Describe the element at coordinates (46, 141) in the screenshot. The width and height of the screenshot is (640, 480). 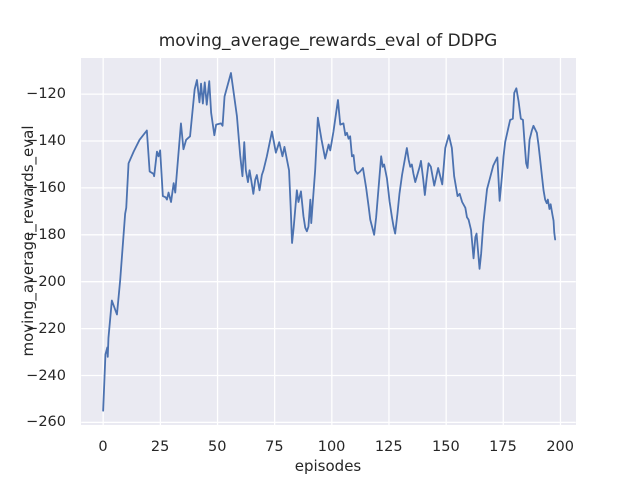
I see `y-tick-label: −140` at that location.